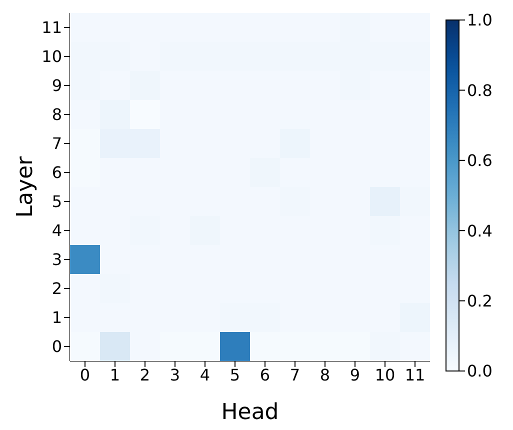  I want to click on x-tick-label: 10, so click(385, 374).